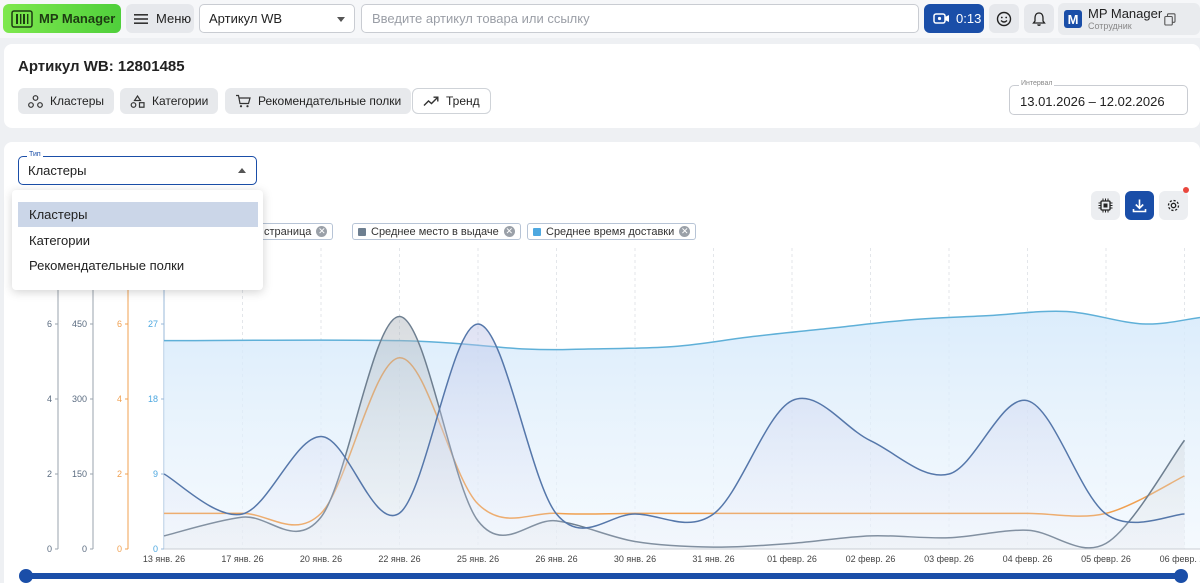 This screenshot has width=1200, height=583. I want to click on hamburger-icon, so click(141, 18).